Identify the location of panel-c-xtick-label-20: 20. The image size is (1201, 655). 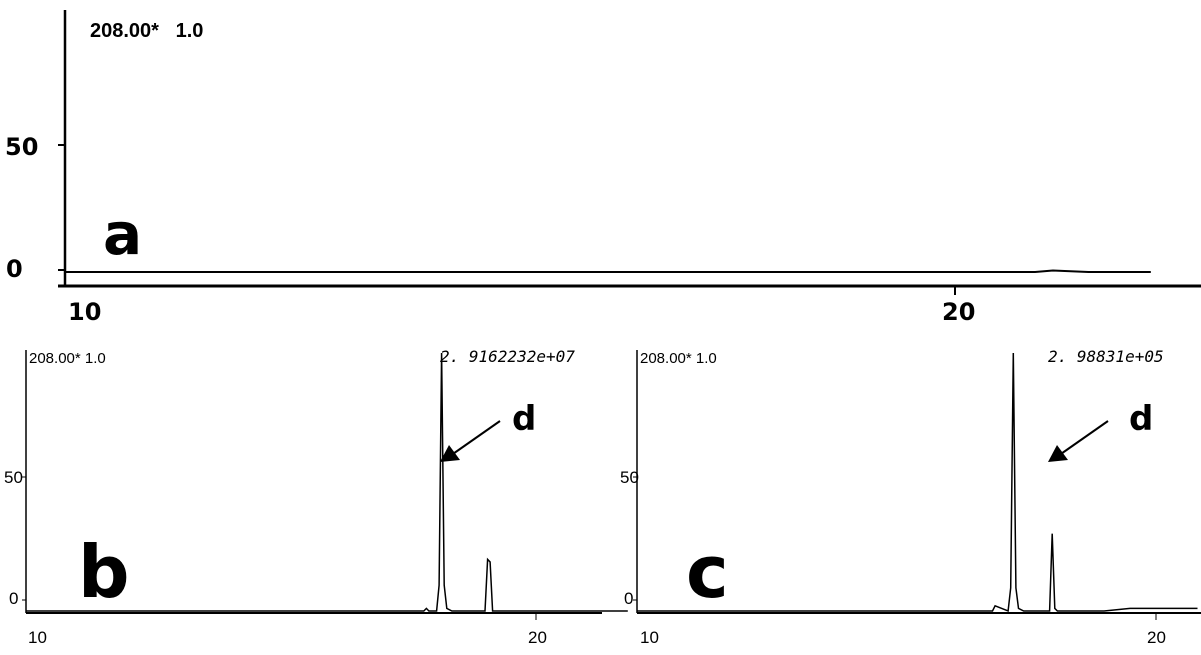
(1156, 637).